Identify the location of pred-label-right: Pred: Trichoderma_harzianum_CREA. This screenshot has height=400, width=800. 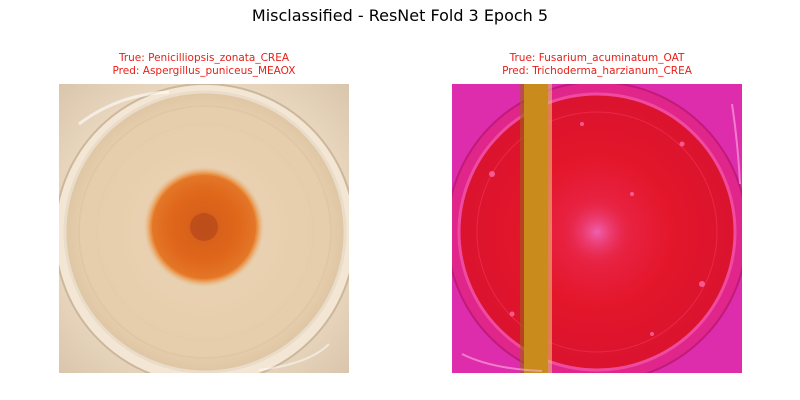
(597, 71).